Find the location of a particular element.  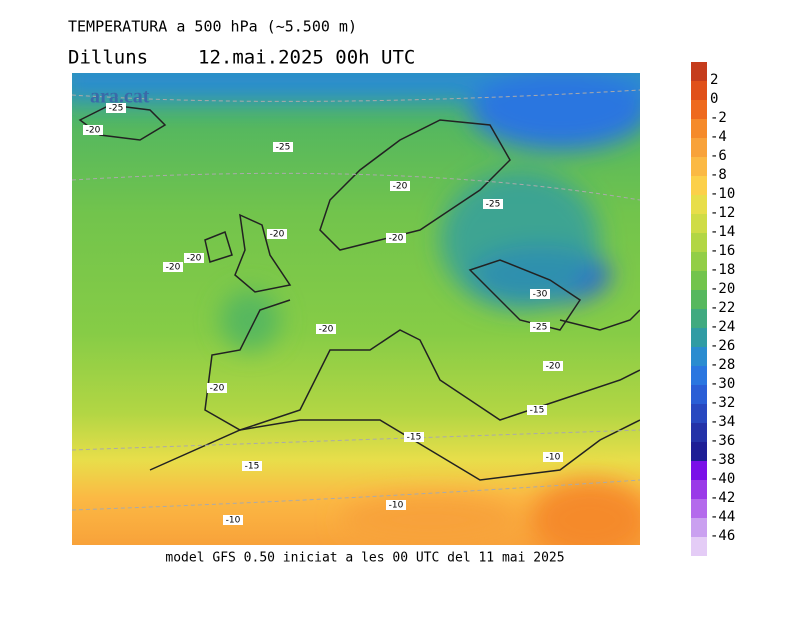

colorbar-label: 0 is located at coordinates (714, 99).